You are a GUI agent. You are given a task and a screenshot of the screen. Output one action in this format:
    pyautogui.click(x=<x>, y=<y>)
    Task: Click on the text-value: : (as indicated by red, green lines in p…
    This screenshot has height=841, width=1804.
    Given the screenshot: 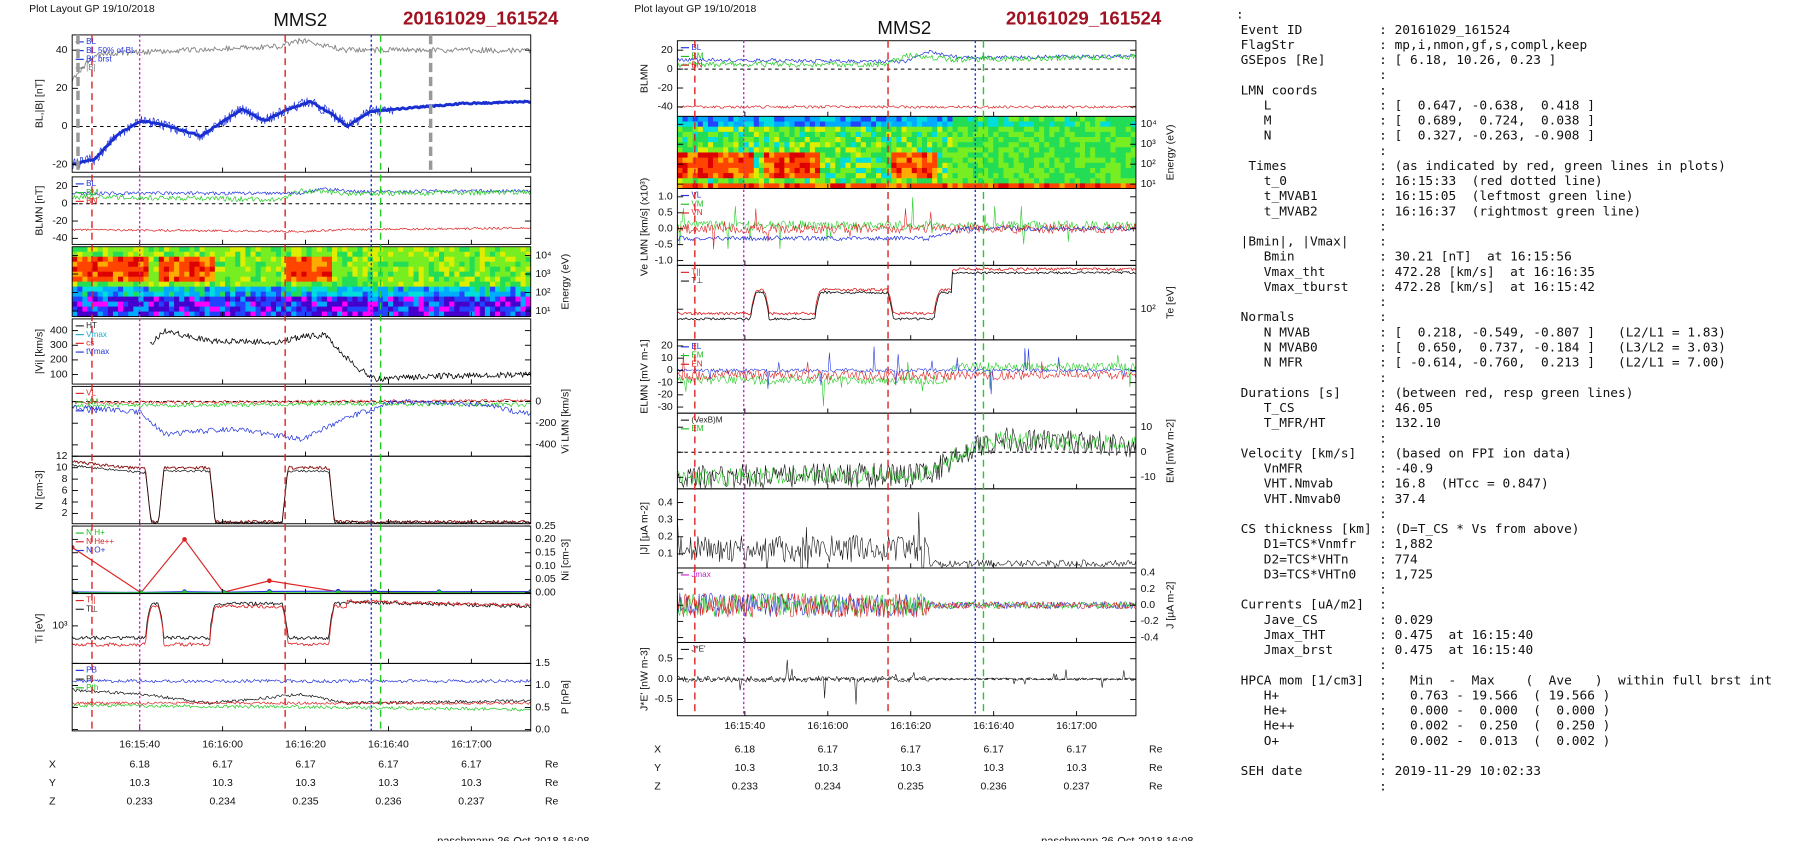 What is the action you would take?
    pyautogui.click(x=1552, y=166)
    